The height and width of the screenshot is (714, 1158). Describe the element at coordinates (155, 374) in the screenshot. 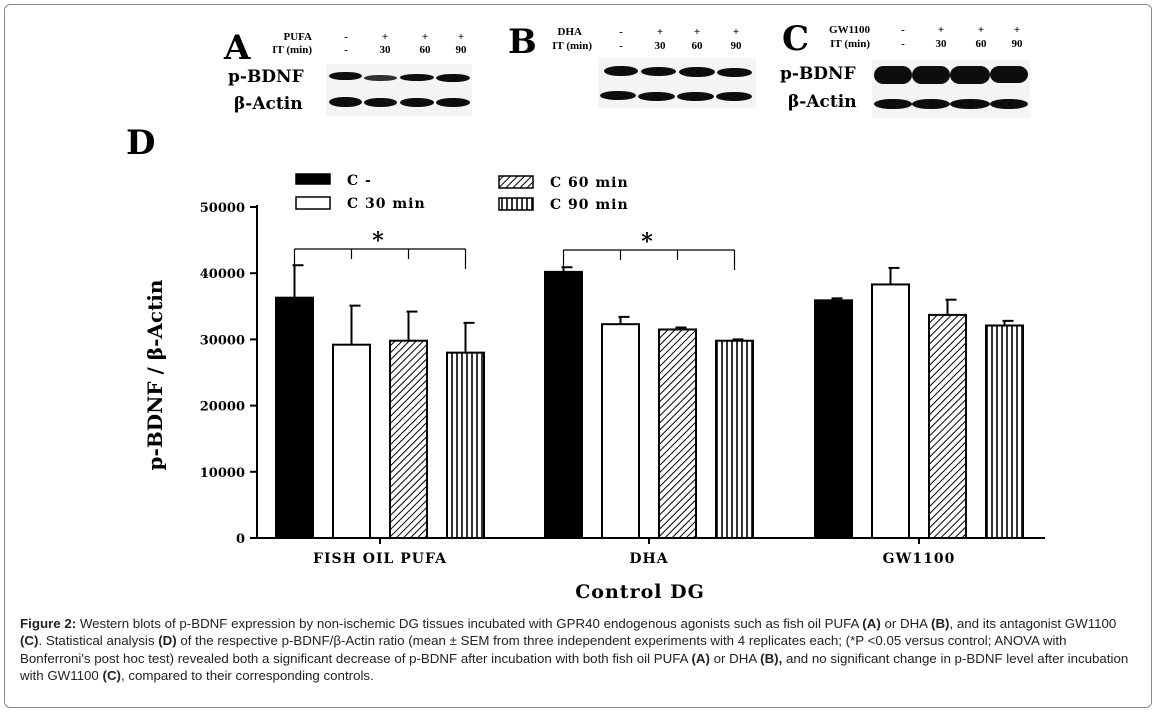

I see `y-axis-label: p-BDNF / β-Actin` at that location.